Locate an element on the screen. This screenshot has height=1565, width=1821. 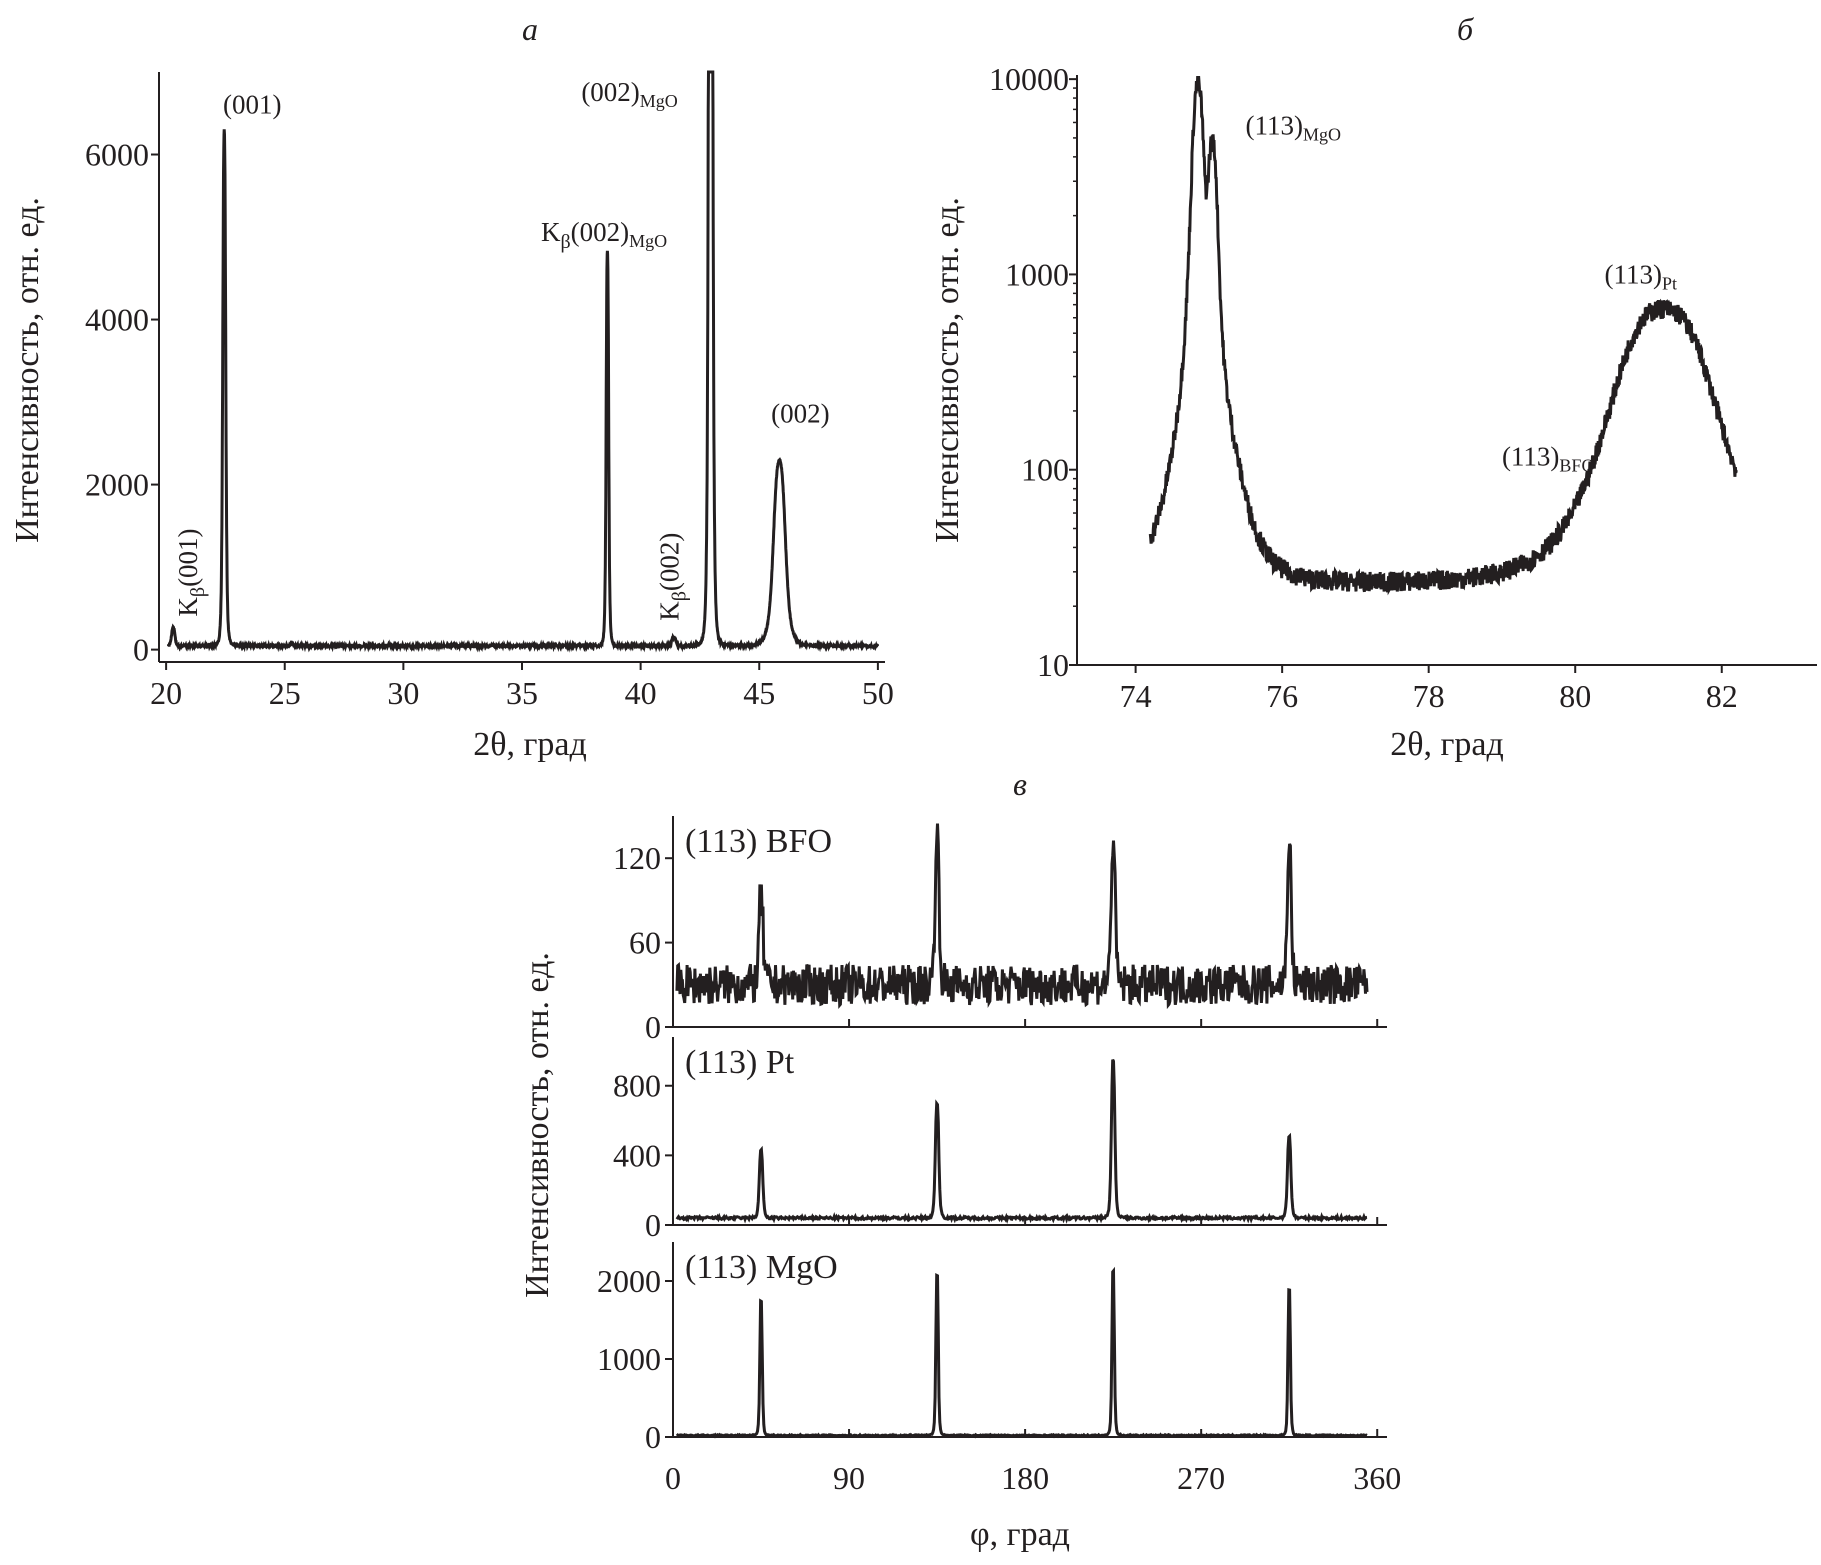
x-tick-label: 30 is located at coordinates (403, 693).